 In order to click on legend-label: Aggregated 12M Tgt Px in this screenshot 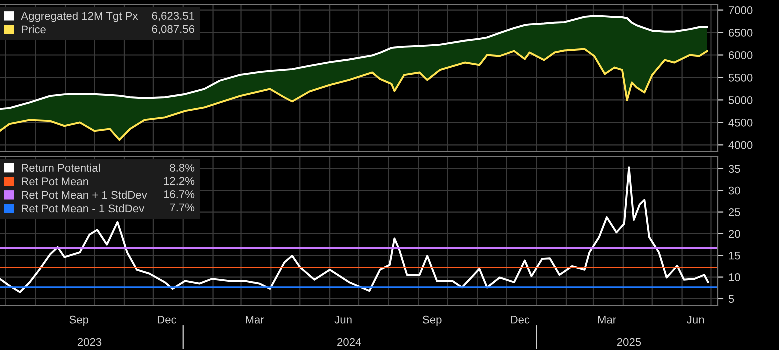, I will do `click(79, 17)`.